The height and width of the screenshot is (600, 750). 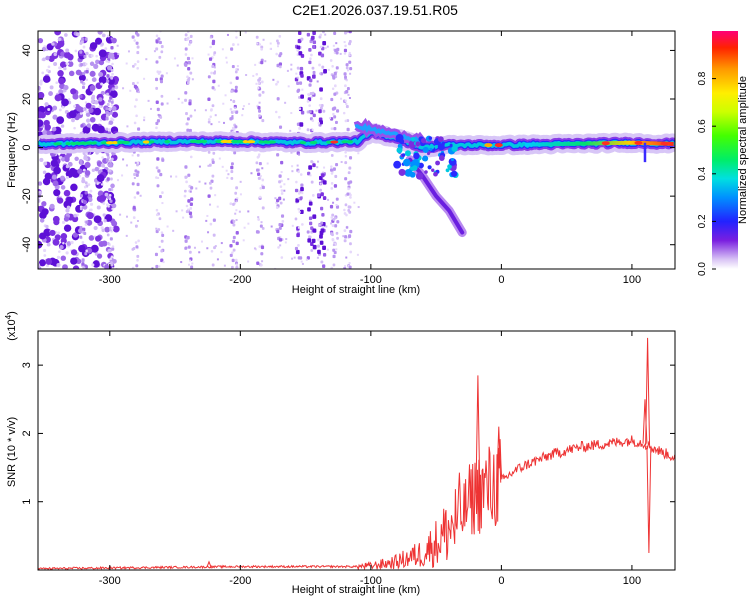 What do you see at coordinates (702, 78) in the screenshot?
I see `colorbar-tick-label: 0.8` at bounding box center [702, 78].